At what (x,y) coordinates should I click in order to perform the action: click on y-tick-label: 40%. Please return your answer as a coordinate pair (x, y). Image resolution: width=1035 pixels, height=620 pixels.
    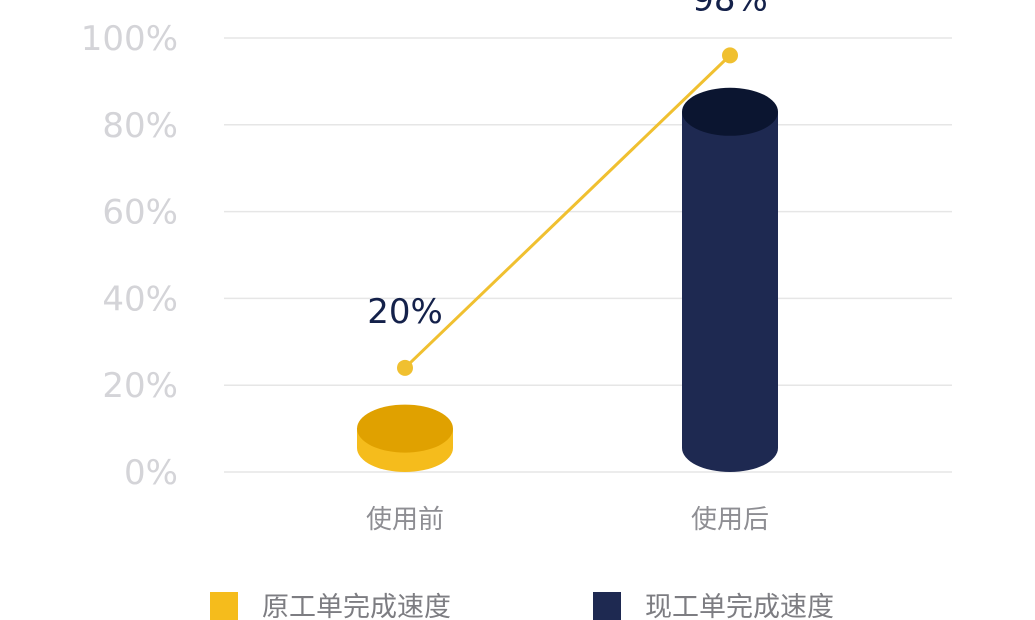
    Looking at the image, I should click on (140, 299).